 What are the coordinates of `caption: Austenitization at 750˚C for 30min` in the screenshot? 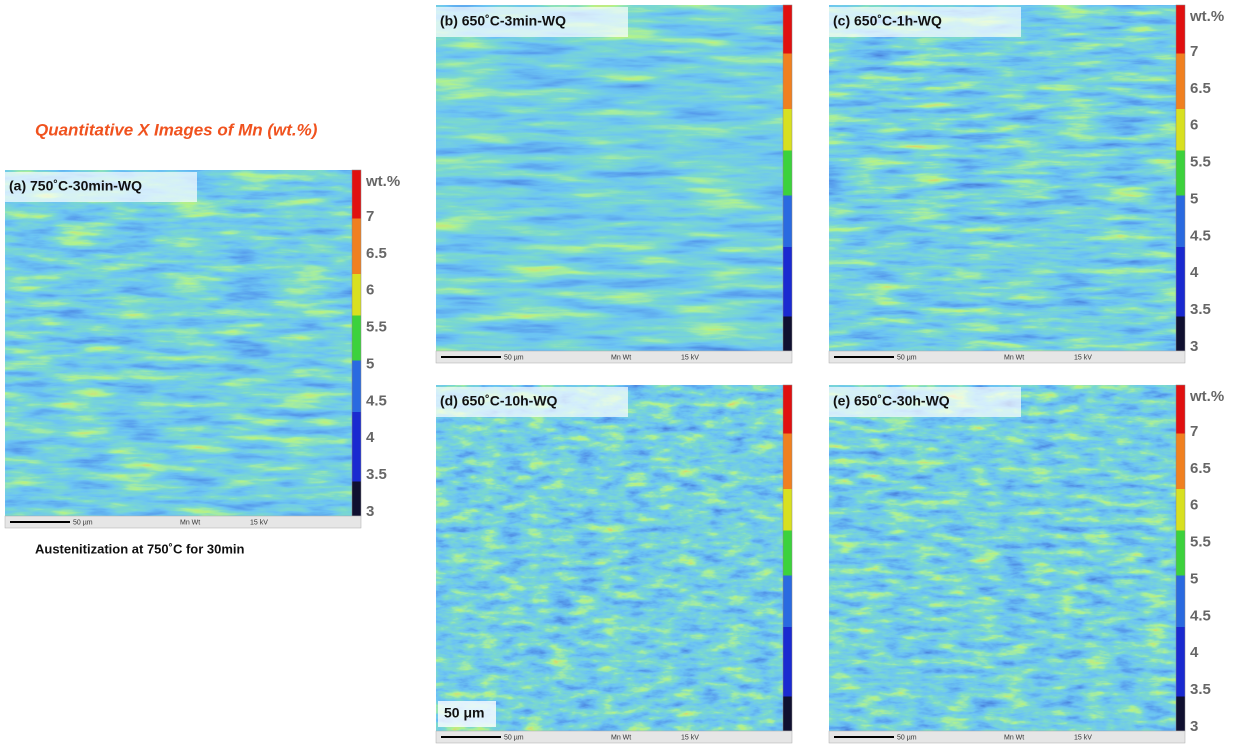 It's located at (140, 548).